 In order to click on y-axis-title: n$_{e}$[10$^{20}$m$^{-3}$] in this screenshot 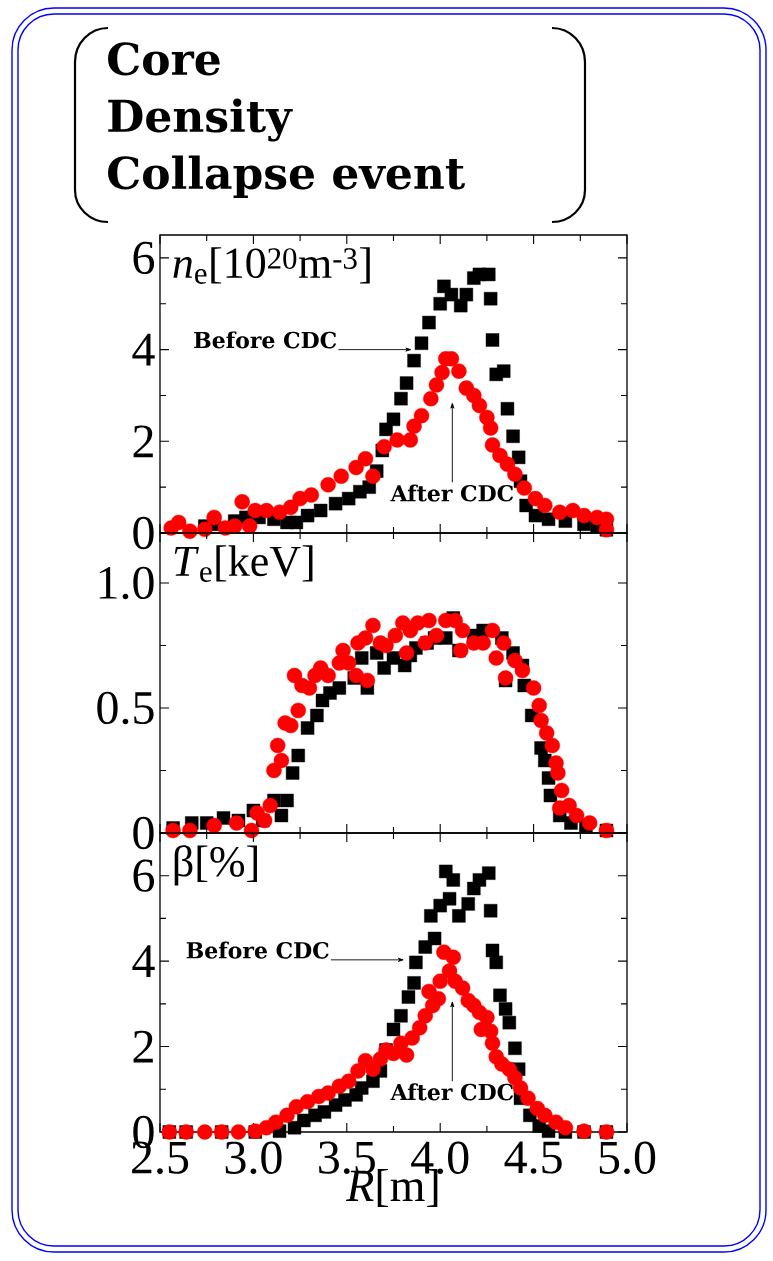, I will do `click(271, 265)`.